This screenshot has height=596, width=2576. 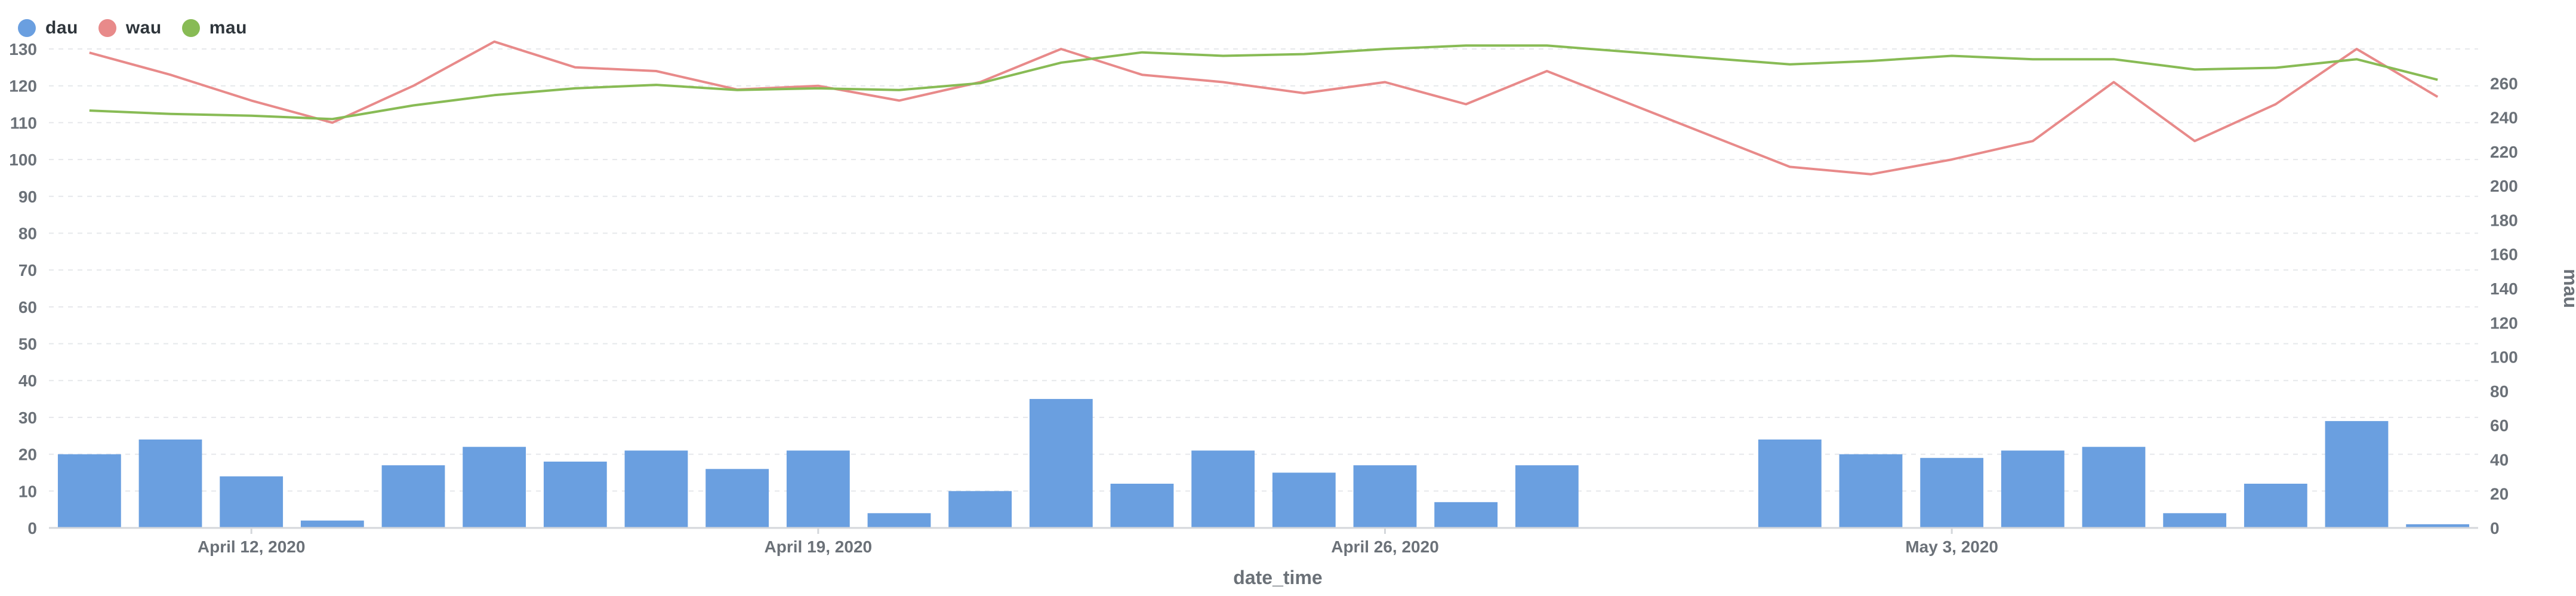 I want to click on y-tick-label-left: 120, so click(x=23, y=87).